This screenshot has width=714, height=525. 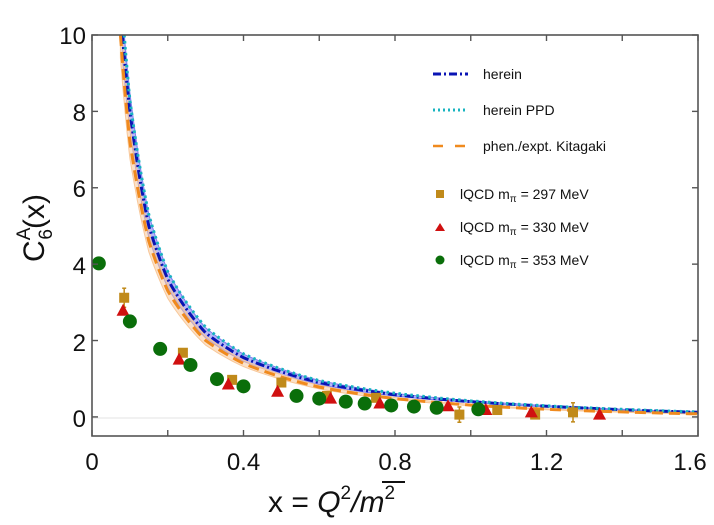 I want to click on svg-text: x = Q2/m2, so click(x=331, y=501).